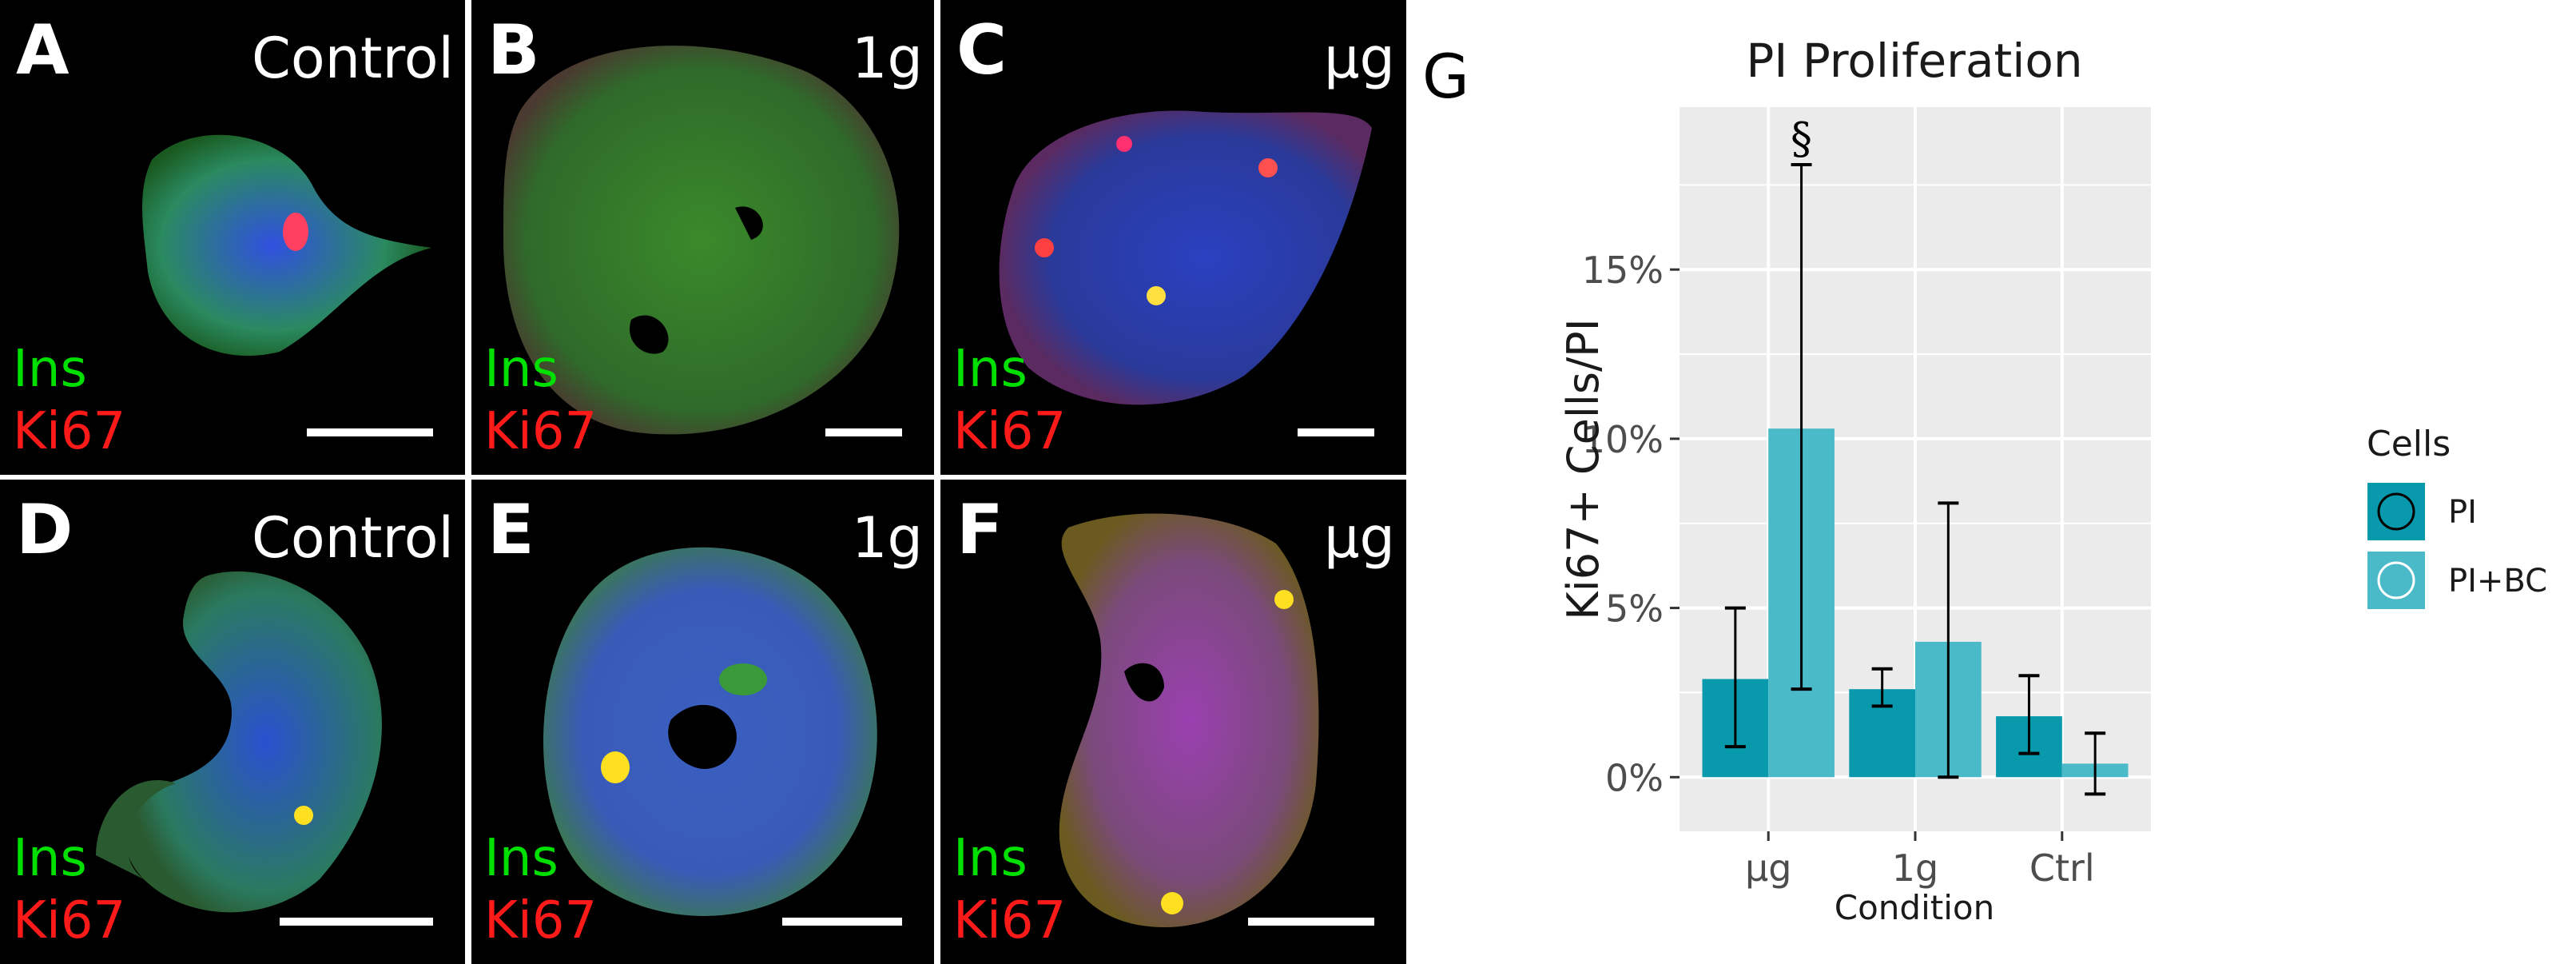  What do you see at coordinates (513, 50) in the screenshot?
I see `panel-letter: B` at bounding box center [513, 50].